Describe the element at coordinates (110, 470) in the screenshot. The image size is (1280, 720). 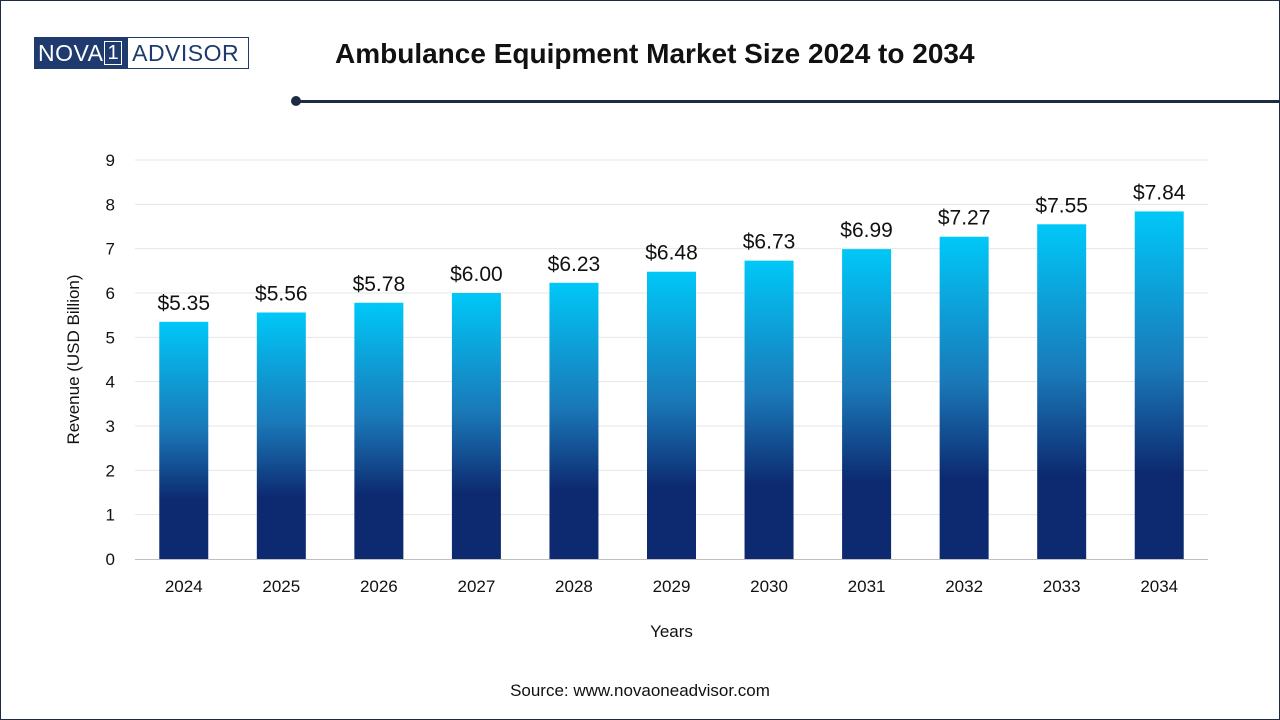
I see `y-tick-label: 2` at that location.